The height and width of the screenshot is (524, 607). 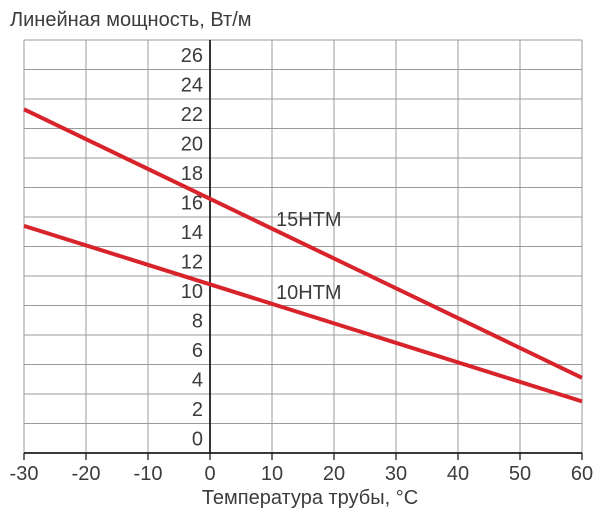 What do you see at coordinates (148, 474) in the screenshot?
I see `x-tick-label: -10` at bounding box center [148, 474].